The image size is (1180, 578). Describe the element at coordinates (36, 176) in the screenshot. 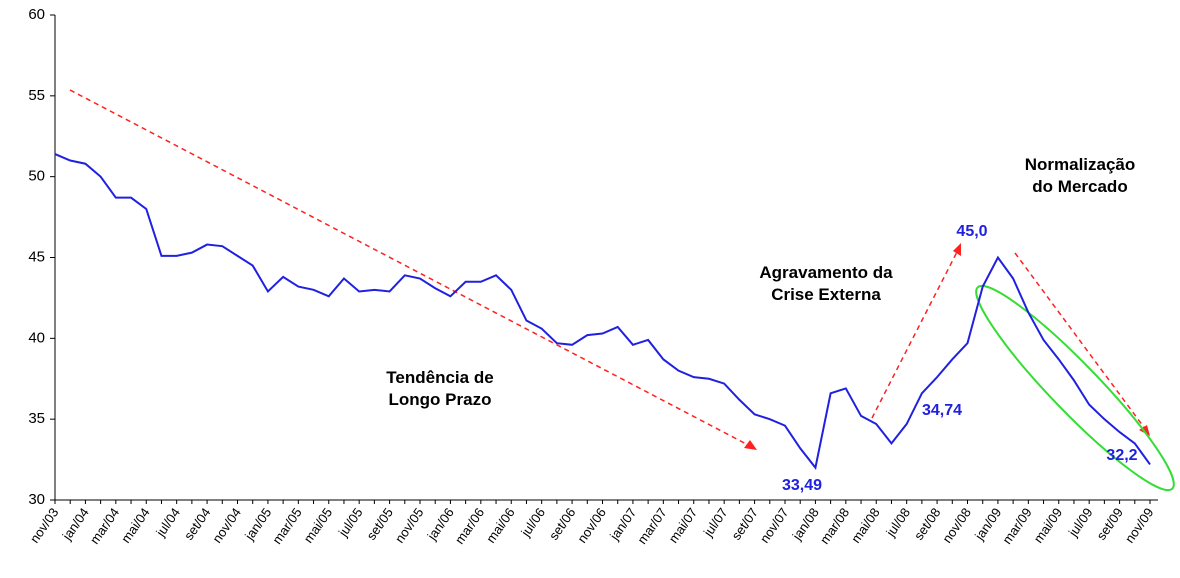

I see `y-tick-label: 50` at that location.